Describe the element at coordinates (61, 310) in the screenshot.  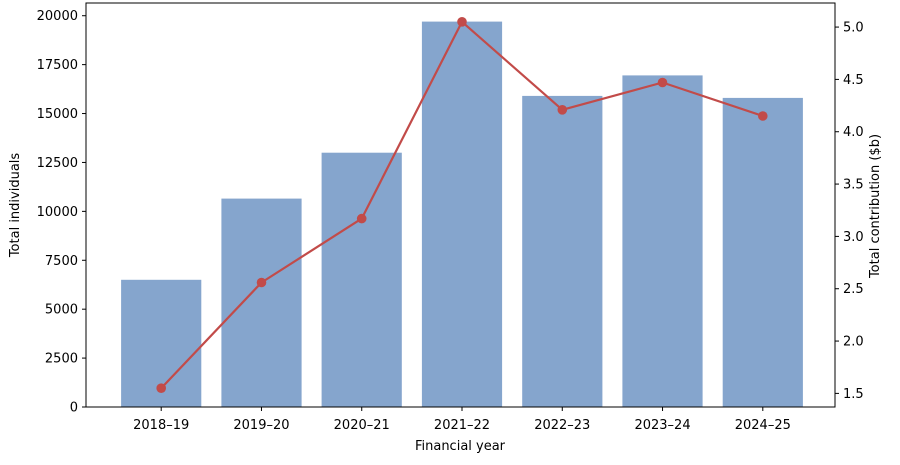
I see `left-y-tick-label: 5000` at that location.